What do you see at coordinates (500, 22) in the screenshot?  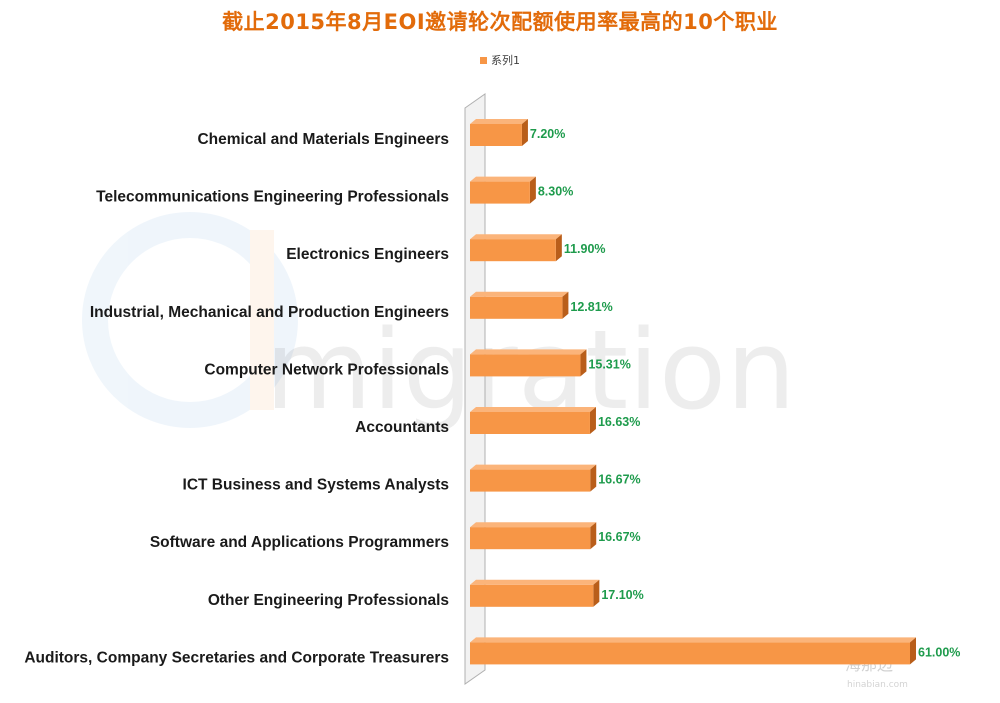 I see `chart-title: 截止2015年8月EOI邀请轮次配额使用率最高的10个职业` at bounding box center [500, 22].